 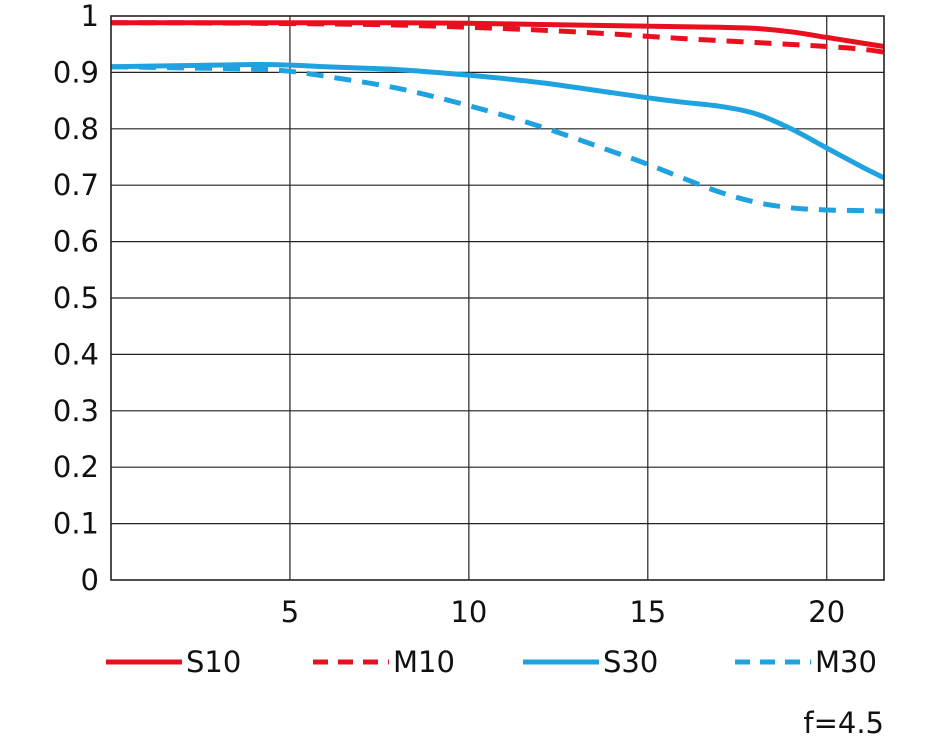 What do you see at coordinates (498, 121) in the screenshot?
I see `series-line-s30` at bounding box center [498, 121].